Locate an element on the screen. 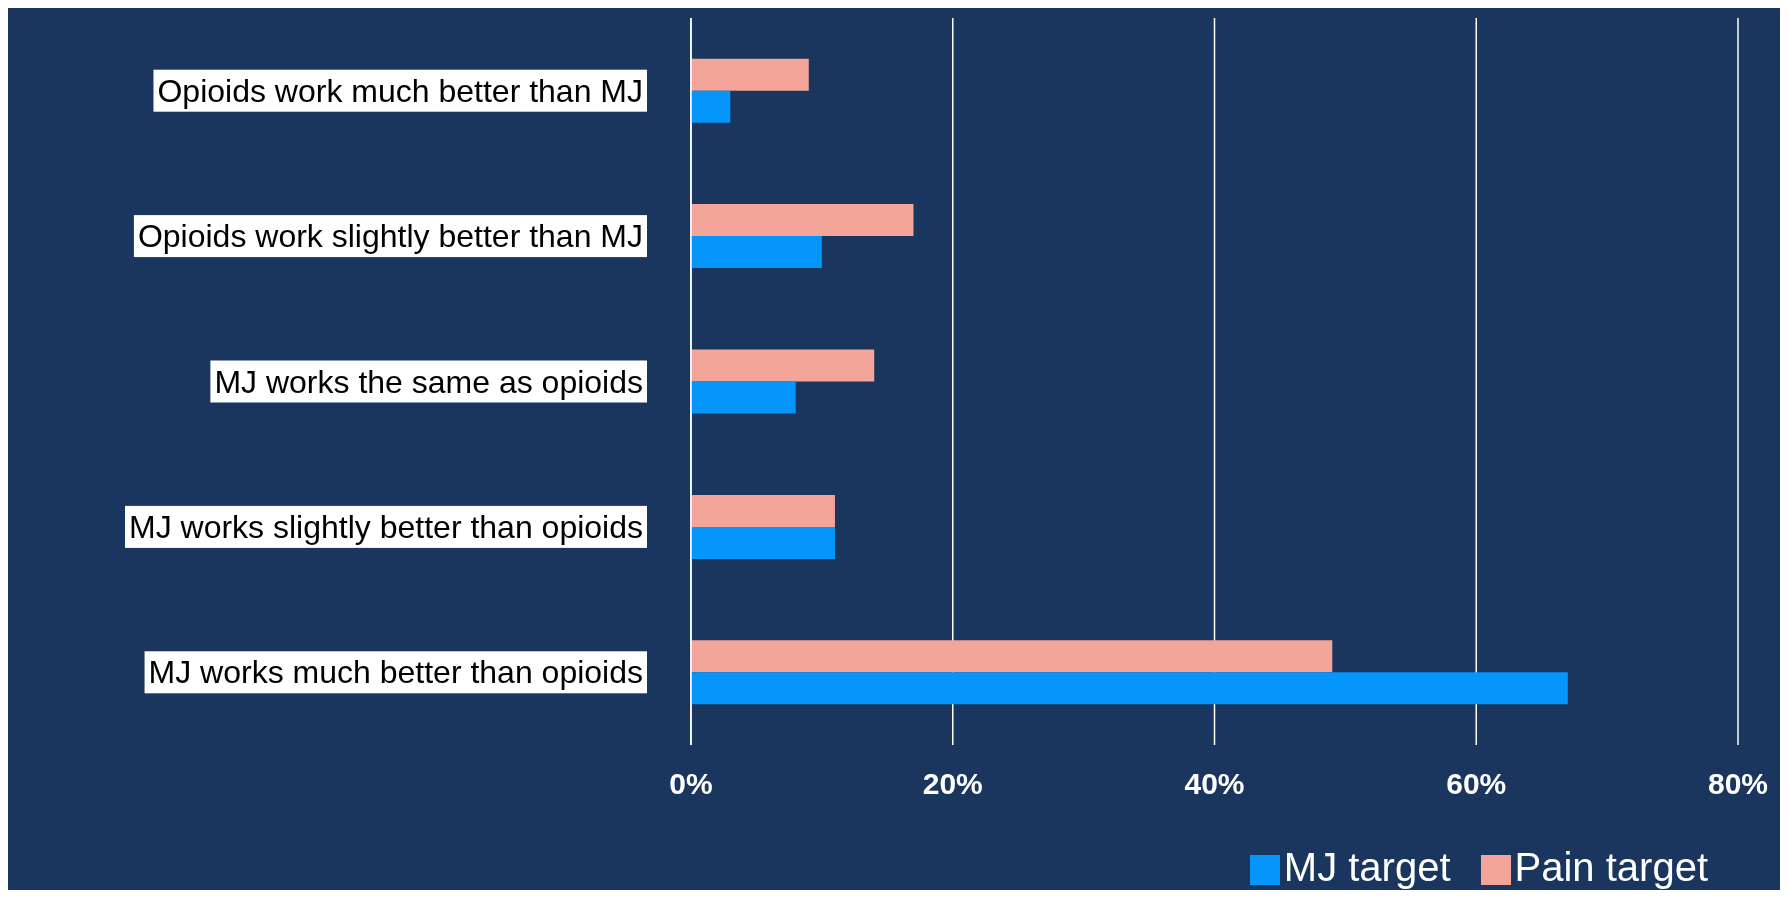  legend-label: Pain target is located at coordinates (1611, 867).